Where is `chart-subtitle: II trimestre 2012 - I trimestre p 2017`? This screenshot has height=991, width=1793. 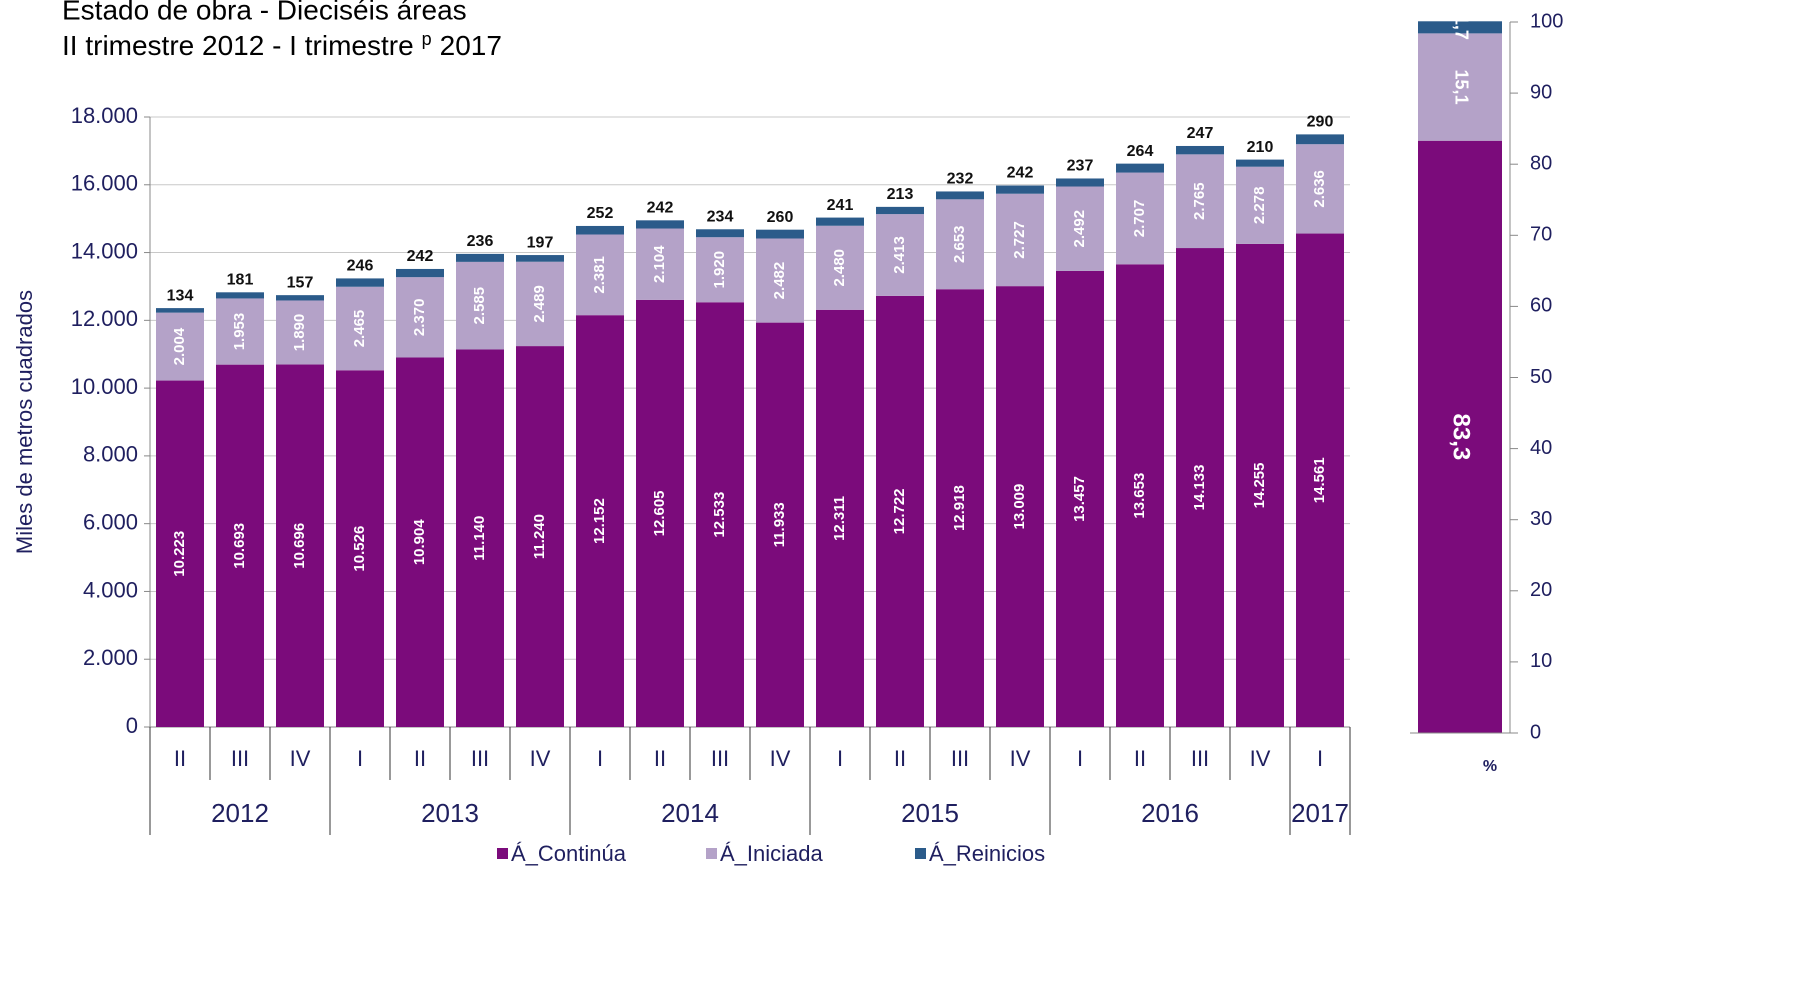
chart-subtitle: II trimestre 2012 - I trimestre p 2017 is located at coordinates (282, 45).